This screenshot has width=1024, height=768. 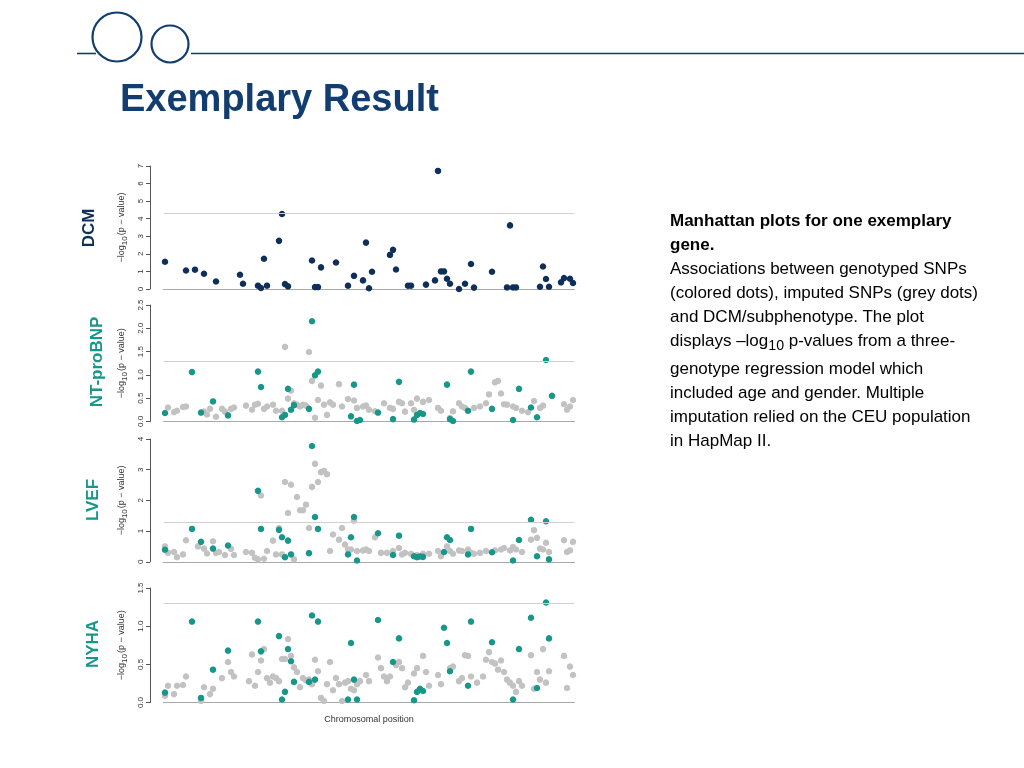 What do you see at coordinates (140, 531) in the screenshot?
I see `y-tick-label: 1` at bounding box center [140, 531].